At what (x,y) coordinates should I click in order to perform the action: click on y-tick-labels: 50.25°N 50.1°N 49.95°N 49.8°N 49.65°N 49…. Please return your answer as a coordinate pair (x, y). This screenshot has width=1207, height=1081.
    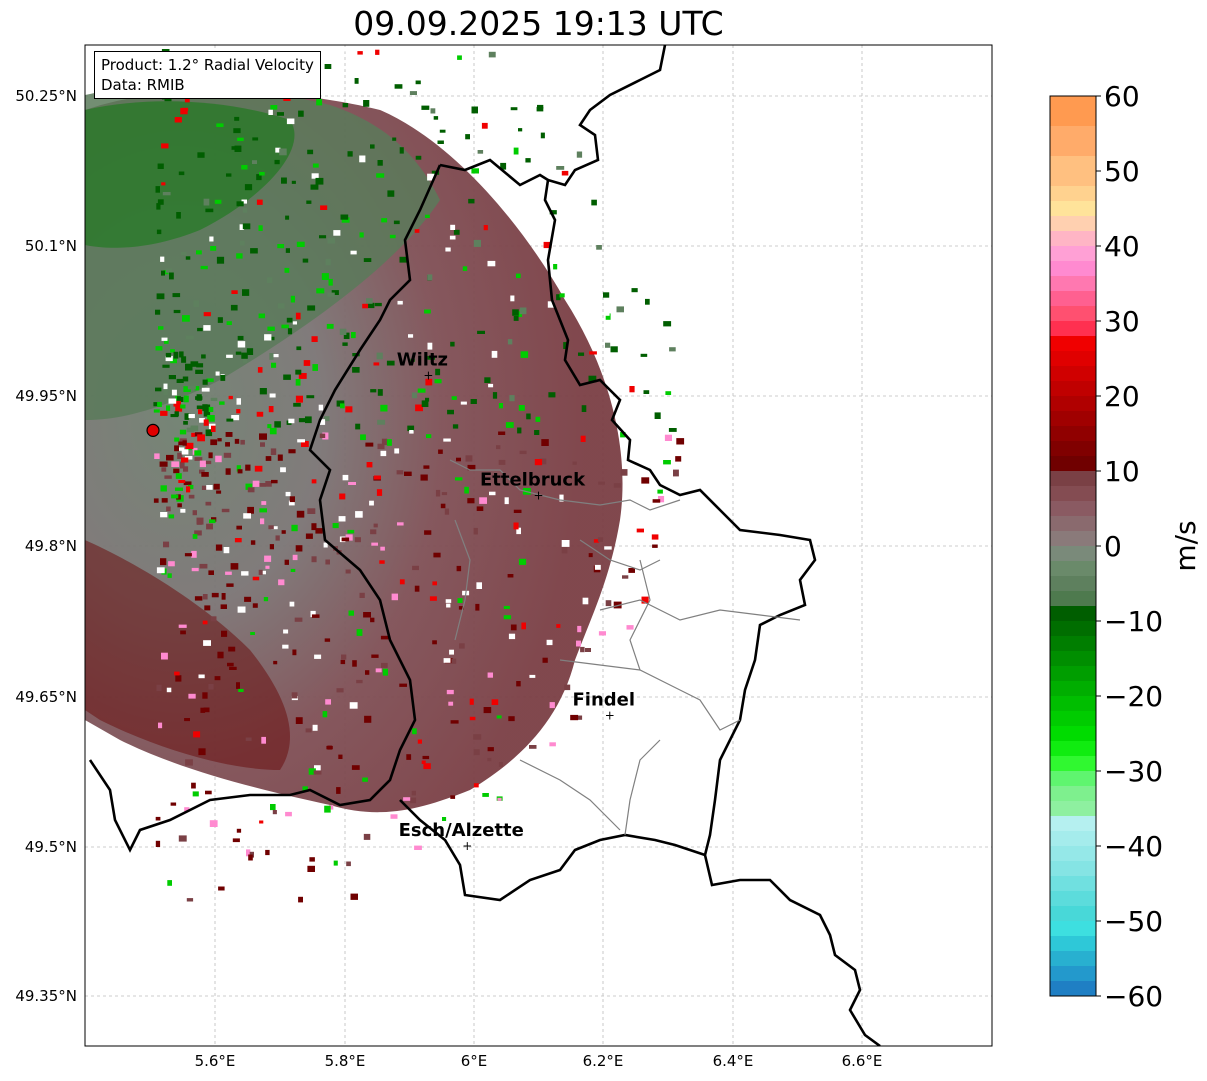
    Looking at the image, I should click on (46, 546).